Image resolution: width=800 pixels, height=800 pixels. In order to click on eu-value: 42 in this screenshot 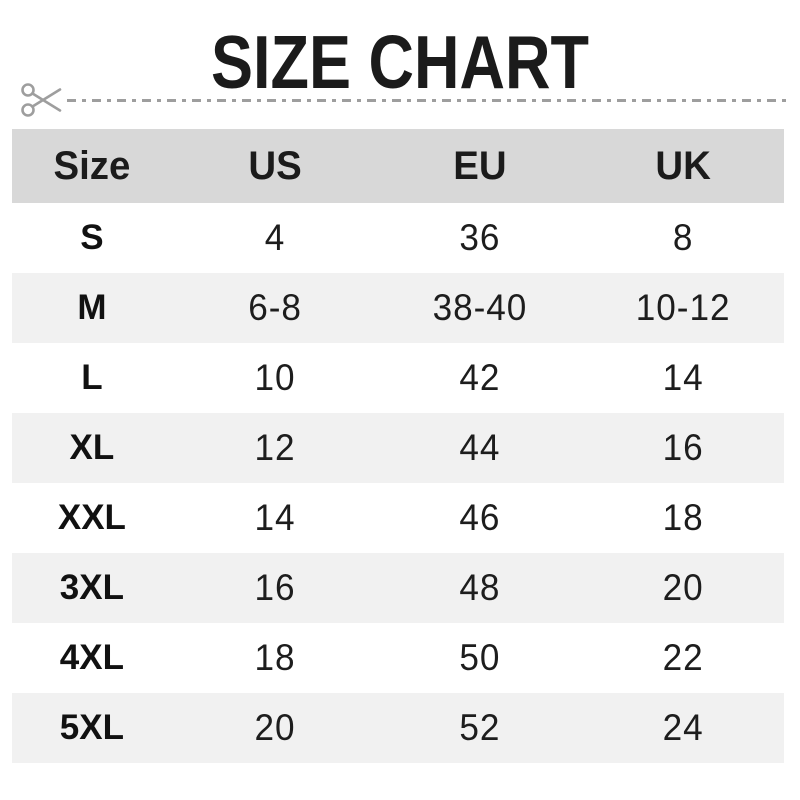, I will do `click(480, 377)`.